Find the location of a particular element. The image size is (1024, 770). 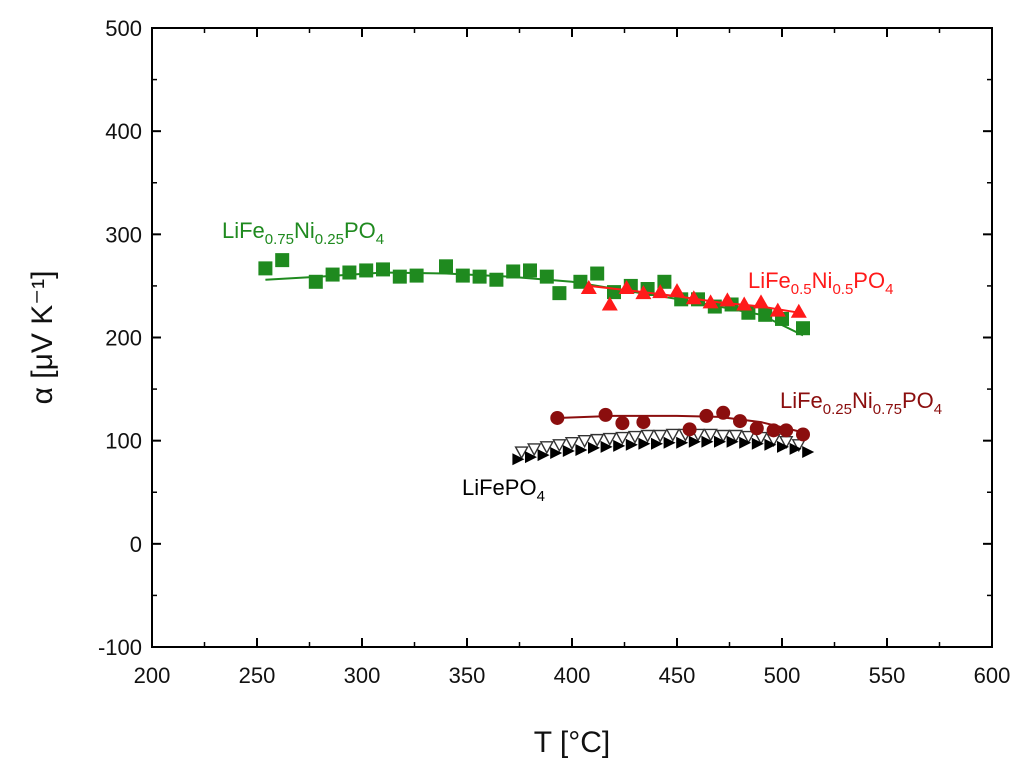

y-tick-label: 500 is located at coordinates (123, 28).